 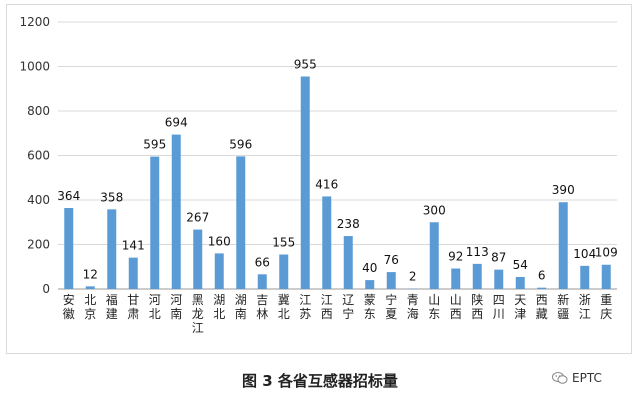 What do you see at coordinates (370, 307) in the screenshot?
I see `x-tick-label: 蒙东` at bounding box center [370, 307].